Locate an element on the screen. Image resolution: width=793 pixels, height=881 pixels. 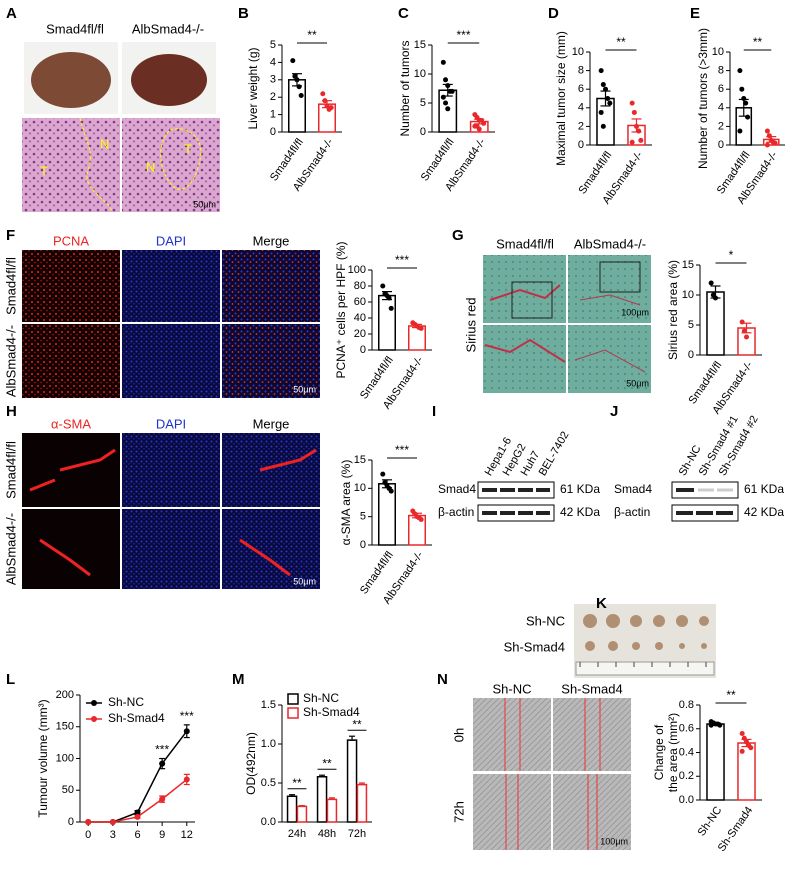
y-tick-label: 0.6 is located at coordinates (686, 729).